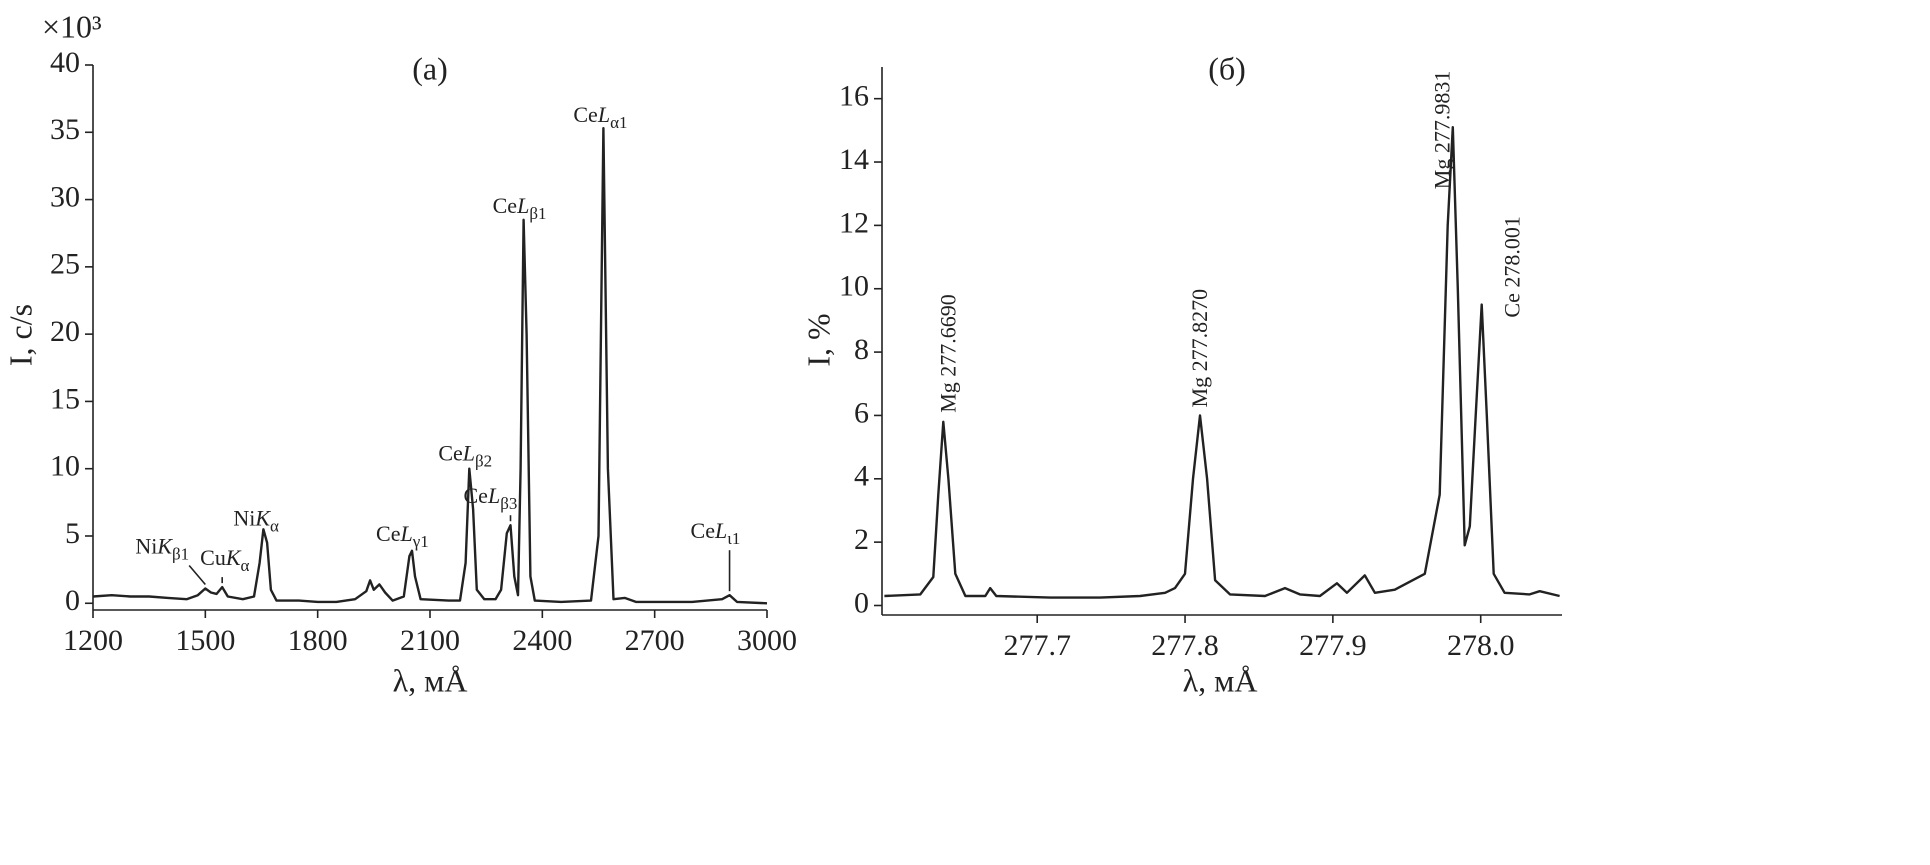 Image resolution: width=1930 pixels, height=865 pixels. I want to click on peak-label: NiKβ1, so click(162, 548).